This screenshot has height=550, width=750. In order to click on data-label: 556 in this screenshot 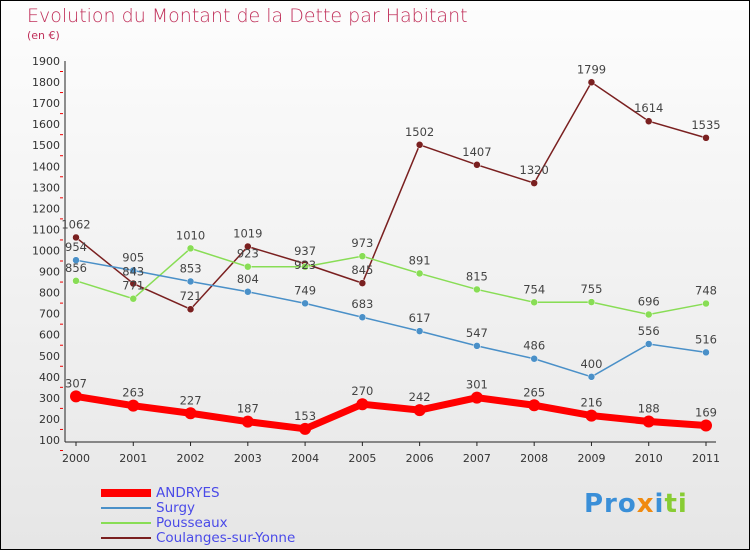, I will do `click(649, 331)`.